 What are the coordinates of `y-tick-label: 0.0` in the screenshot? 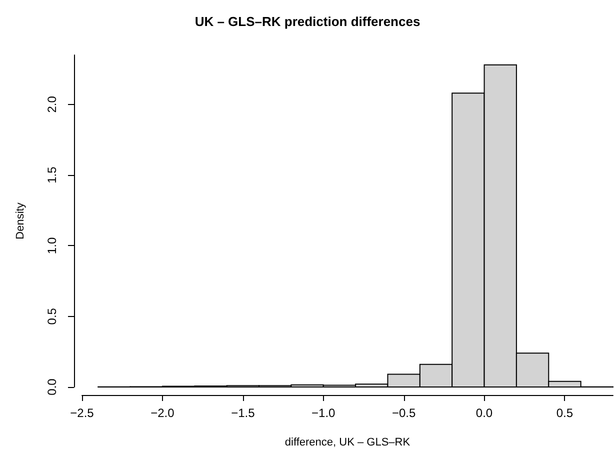 It's located at (52, 387).